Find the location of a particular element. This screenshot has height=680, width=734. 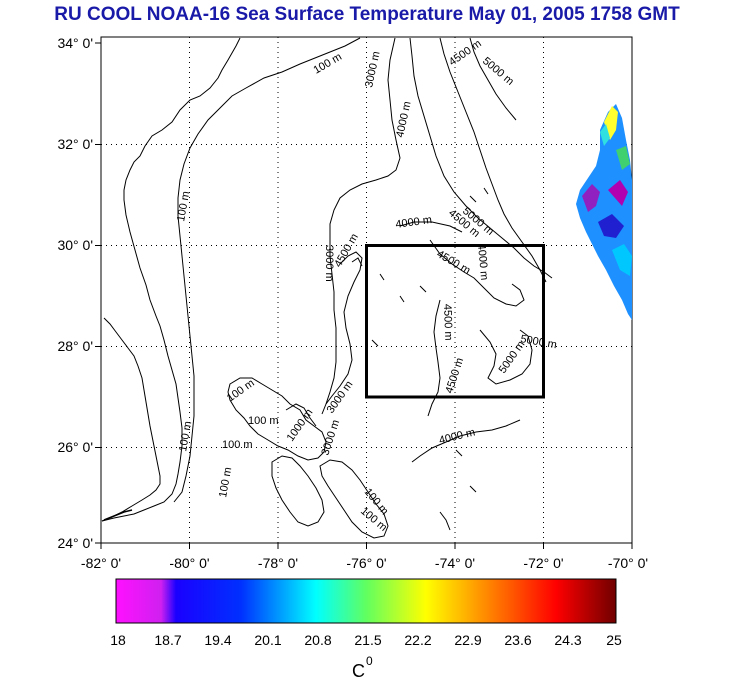

lon-tick-label: -76° 0' is located at coordinates (366, 563).